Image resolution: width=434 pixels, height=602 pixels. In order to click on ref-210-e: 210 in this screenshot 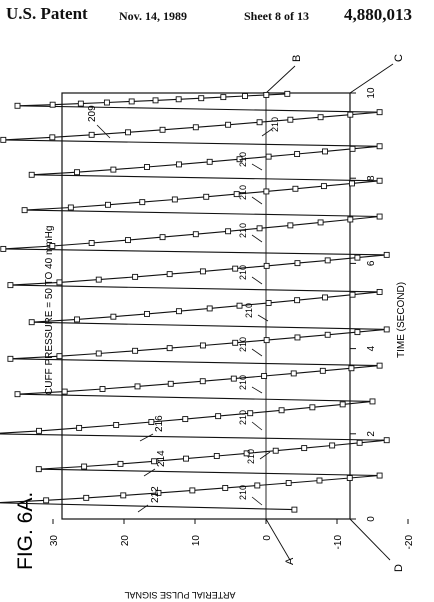, I will do `click(243, 272)`.